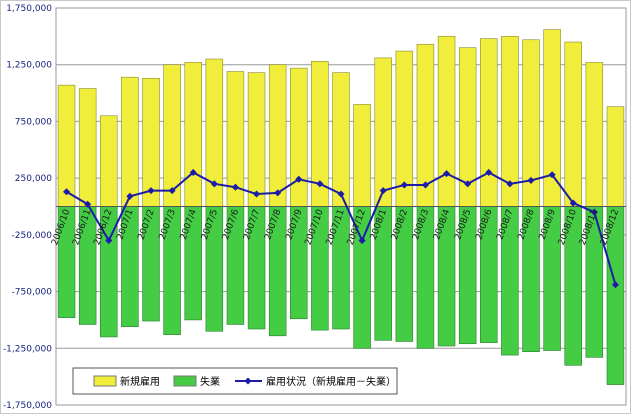 The width and height of the screenshot is (631, 418). I want to click on y-tick-label: 250,000, so click(33, 179).